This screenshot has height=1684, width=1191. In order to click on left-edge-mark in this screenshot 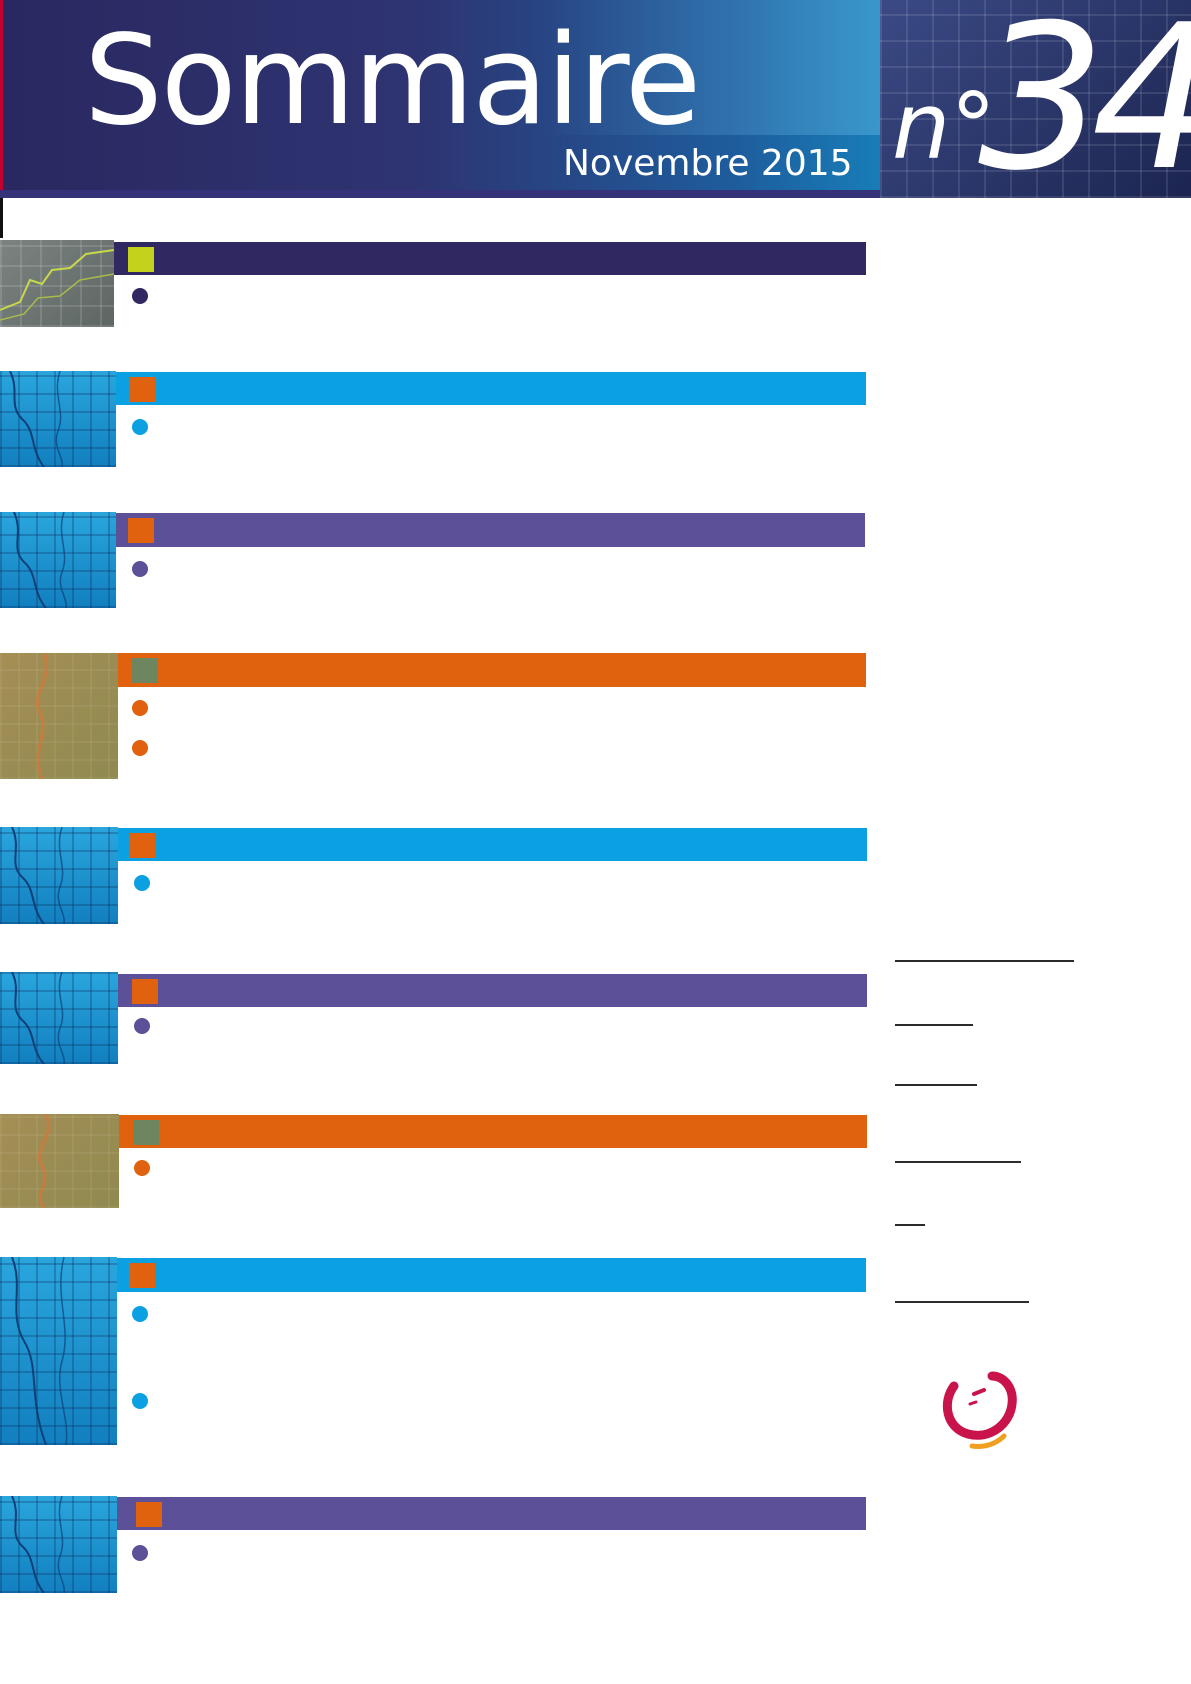, I will do `click(1, 218)`.